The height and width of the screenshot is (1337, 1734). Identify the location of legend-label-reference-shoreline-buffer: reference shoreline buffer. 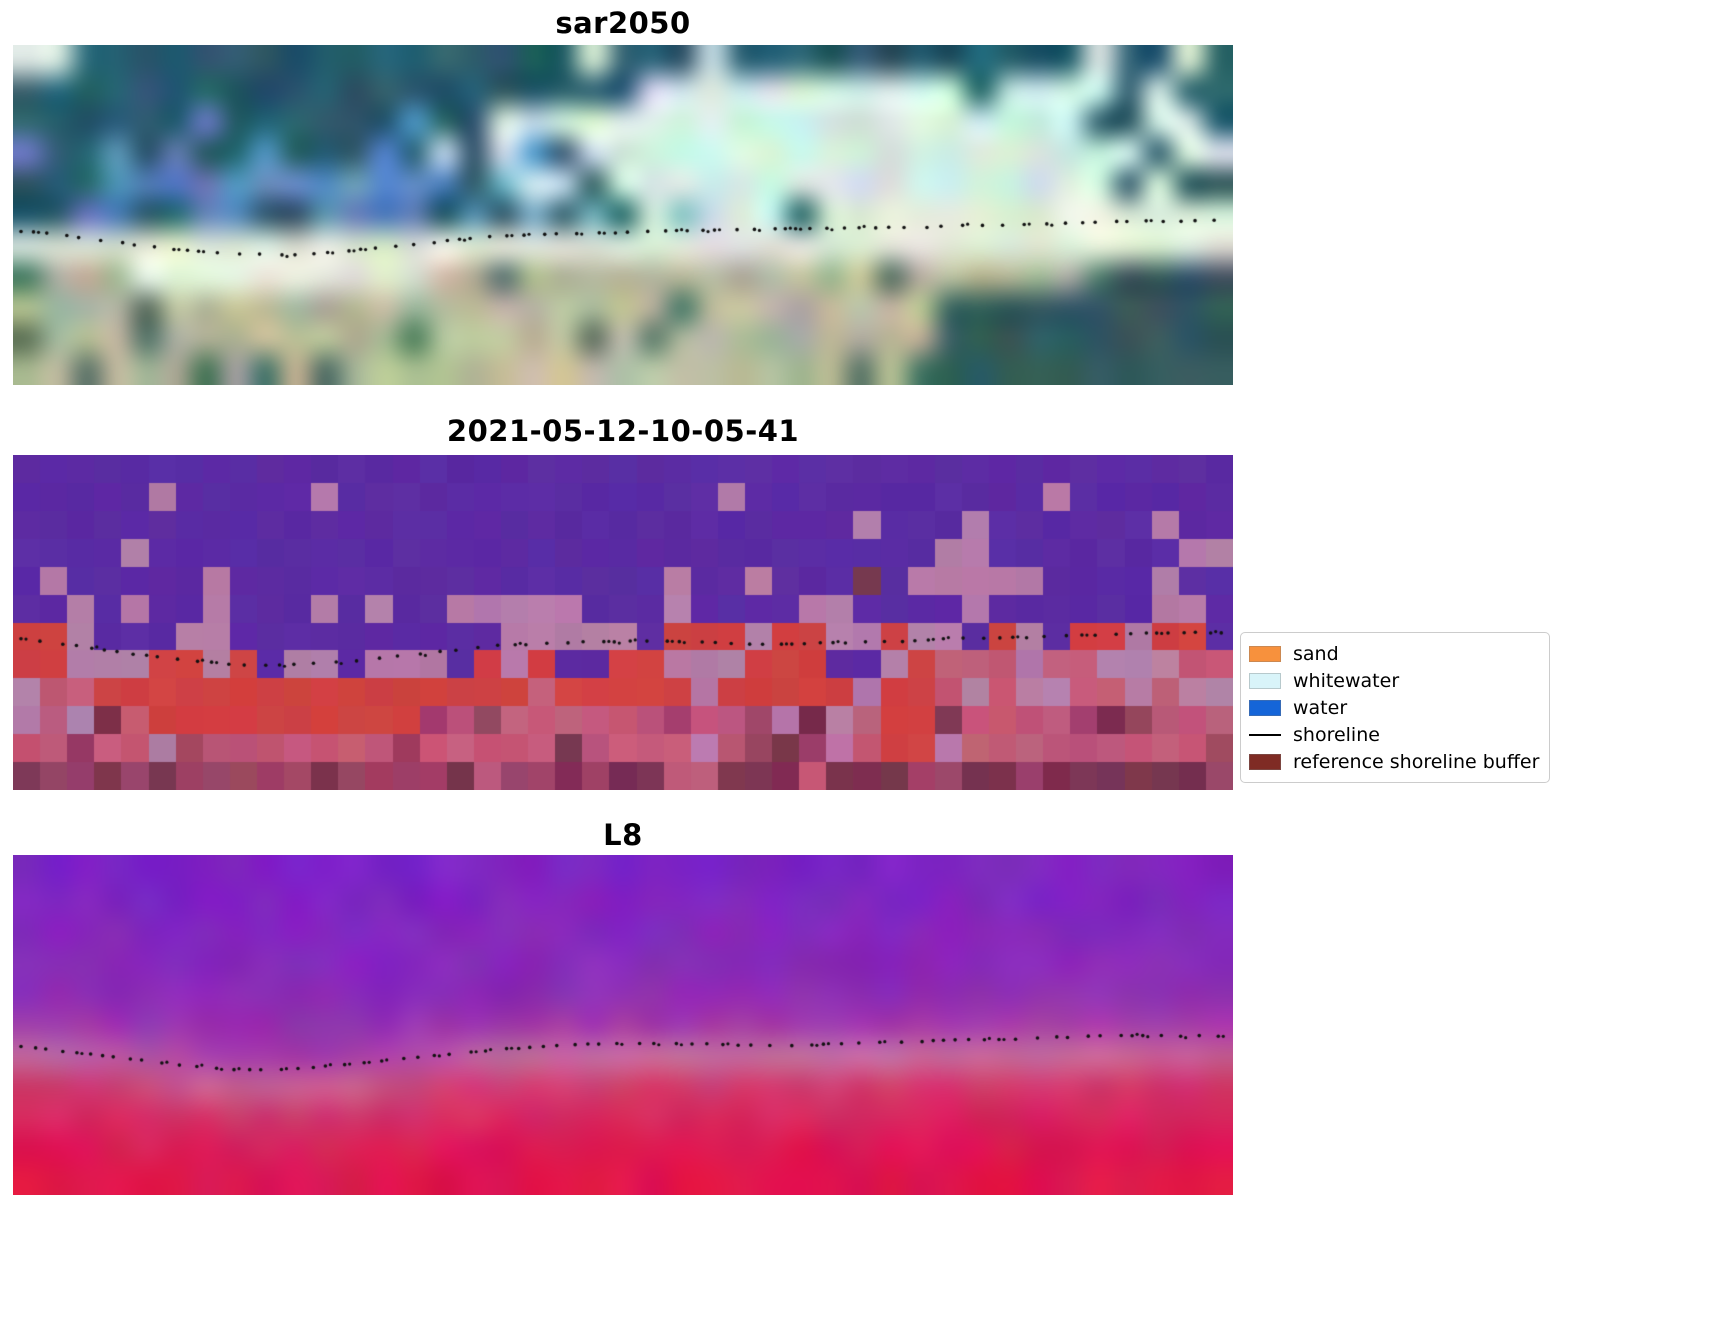
(1416, 761).